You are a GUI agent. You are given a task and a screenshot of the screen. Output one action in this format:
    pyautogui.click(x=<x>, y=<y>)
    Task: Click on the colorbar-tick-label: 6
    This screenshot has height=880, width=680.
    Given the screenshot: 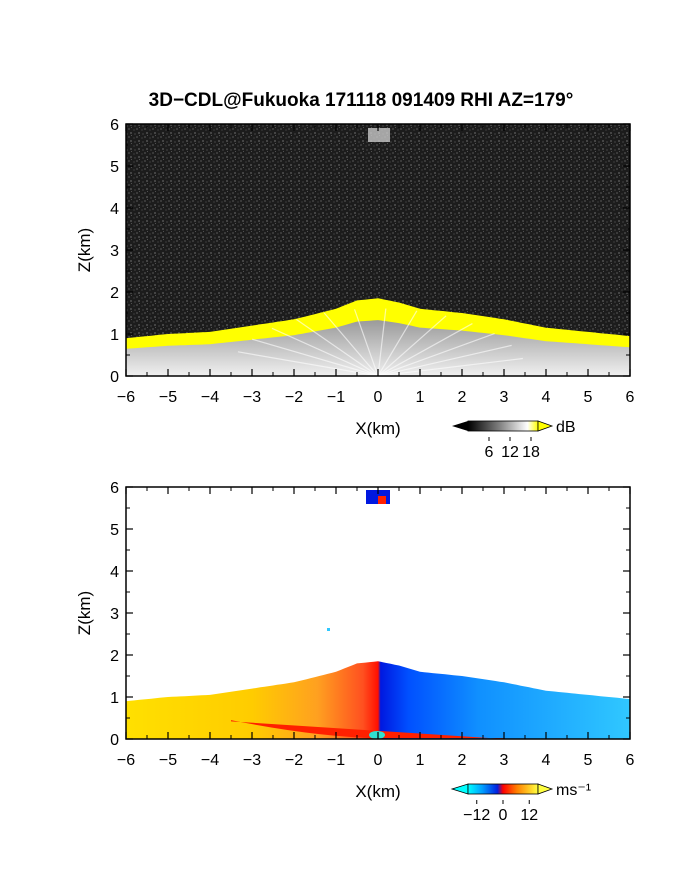 What is the action you would take?
    pyautogui.click(x=489, y=452)
    